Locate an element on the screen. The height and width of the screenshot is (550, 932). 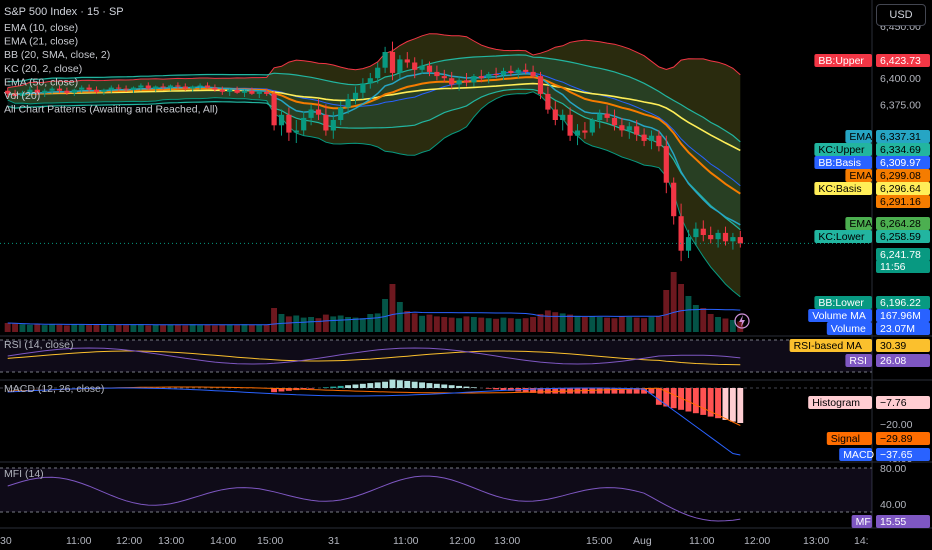
mfi-tag-value-bg is located at coordinates (903, 521).